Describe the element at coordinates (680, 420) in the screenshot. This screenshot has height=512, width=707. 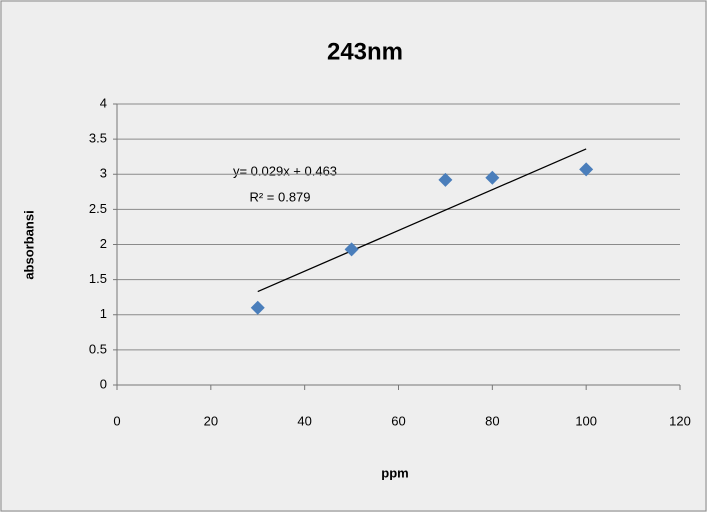
I see `x-tick-label: 120` at that location.